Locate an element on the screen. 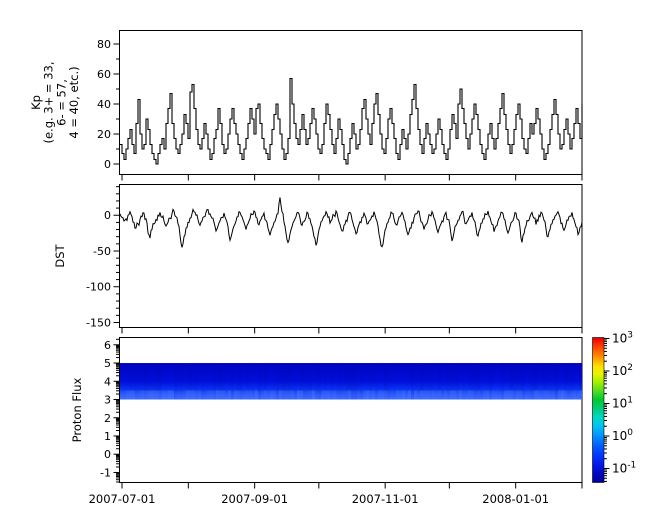  y-tick-label: -150 is located at coordinates (98, 322).